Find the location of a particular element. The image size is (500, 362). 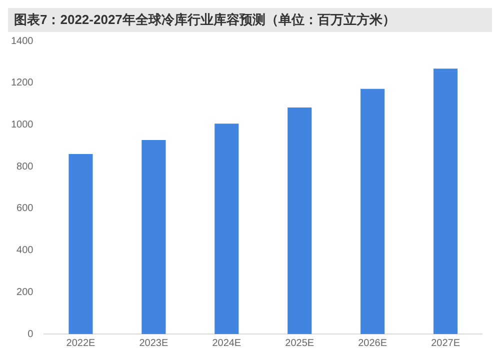

x-tick-label: 2022E is located at coordinates (81, 343).